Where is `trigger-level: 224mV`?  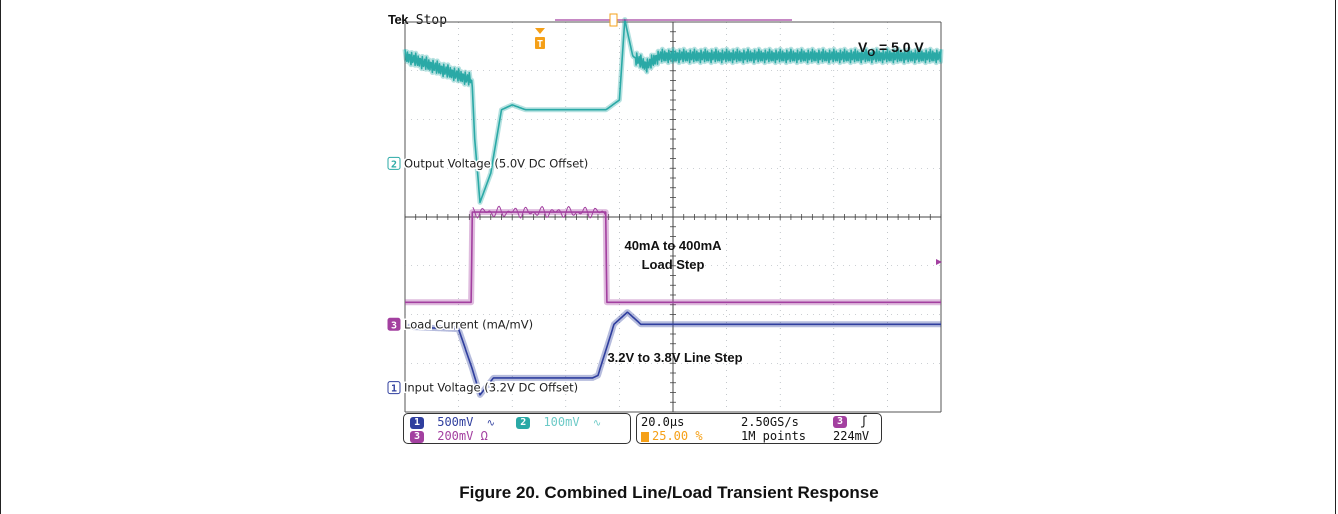
trigger-level: 224mV is located at coordinates (851, 436).